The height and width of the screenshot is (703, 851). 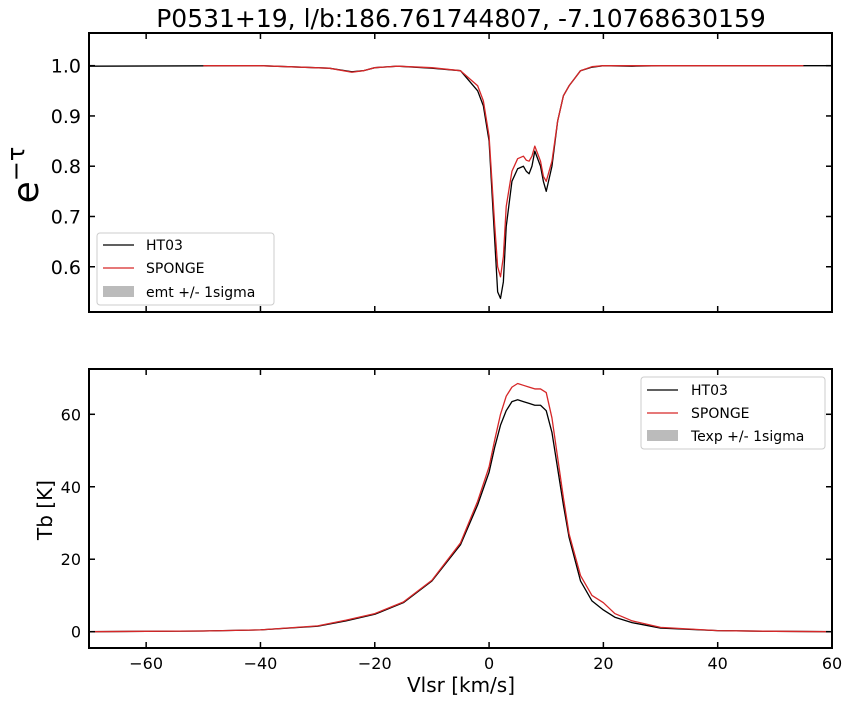 I want to click on bottom-y-tick-label: 60, so click(x=71, y=414).